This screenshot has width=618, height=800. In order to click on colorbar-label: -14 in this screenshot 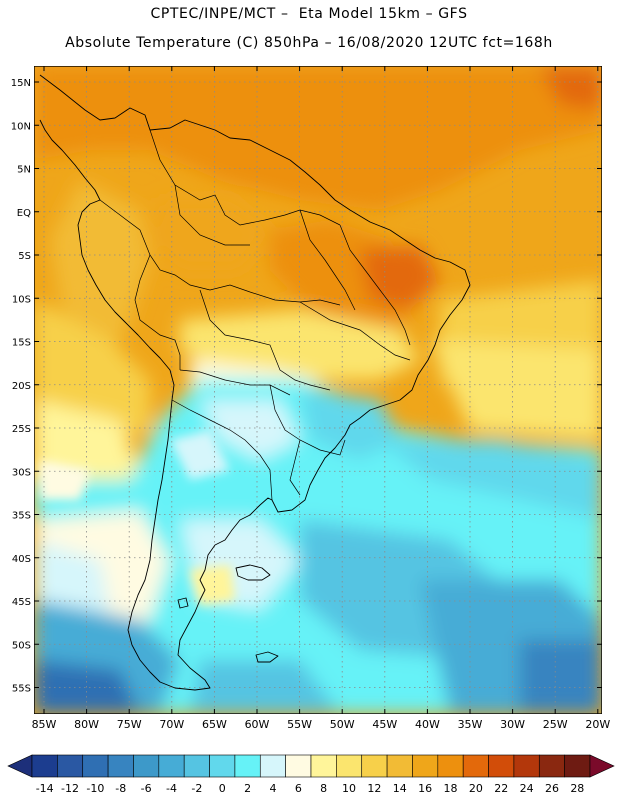, I will do `click(45, 788)`.